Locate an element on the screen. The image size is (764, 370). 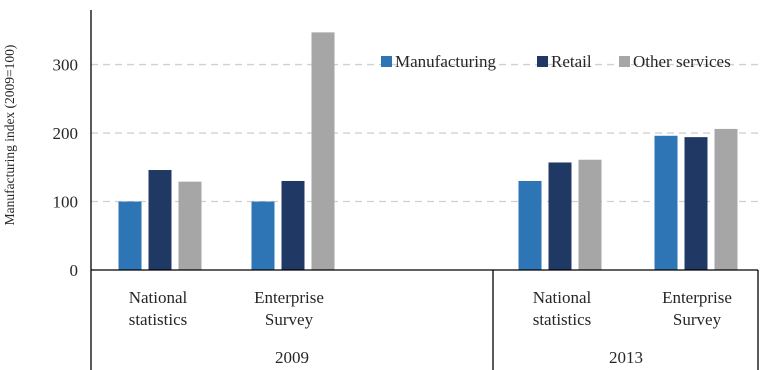
y-tick-label: 300 is located at coordinates (66, 65).